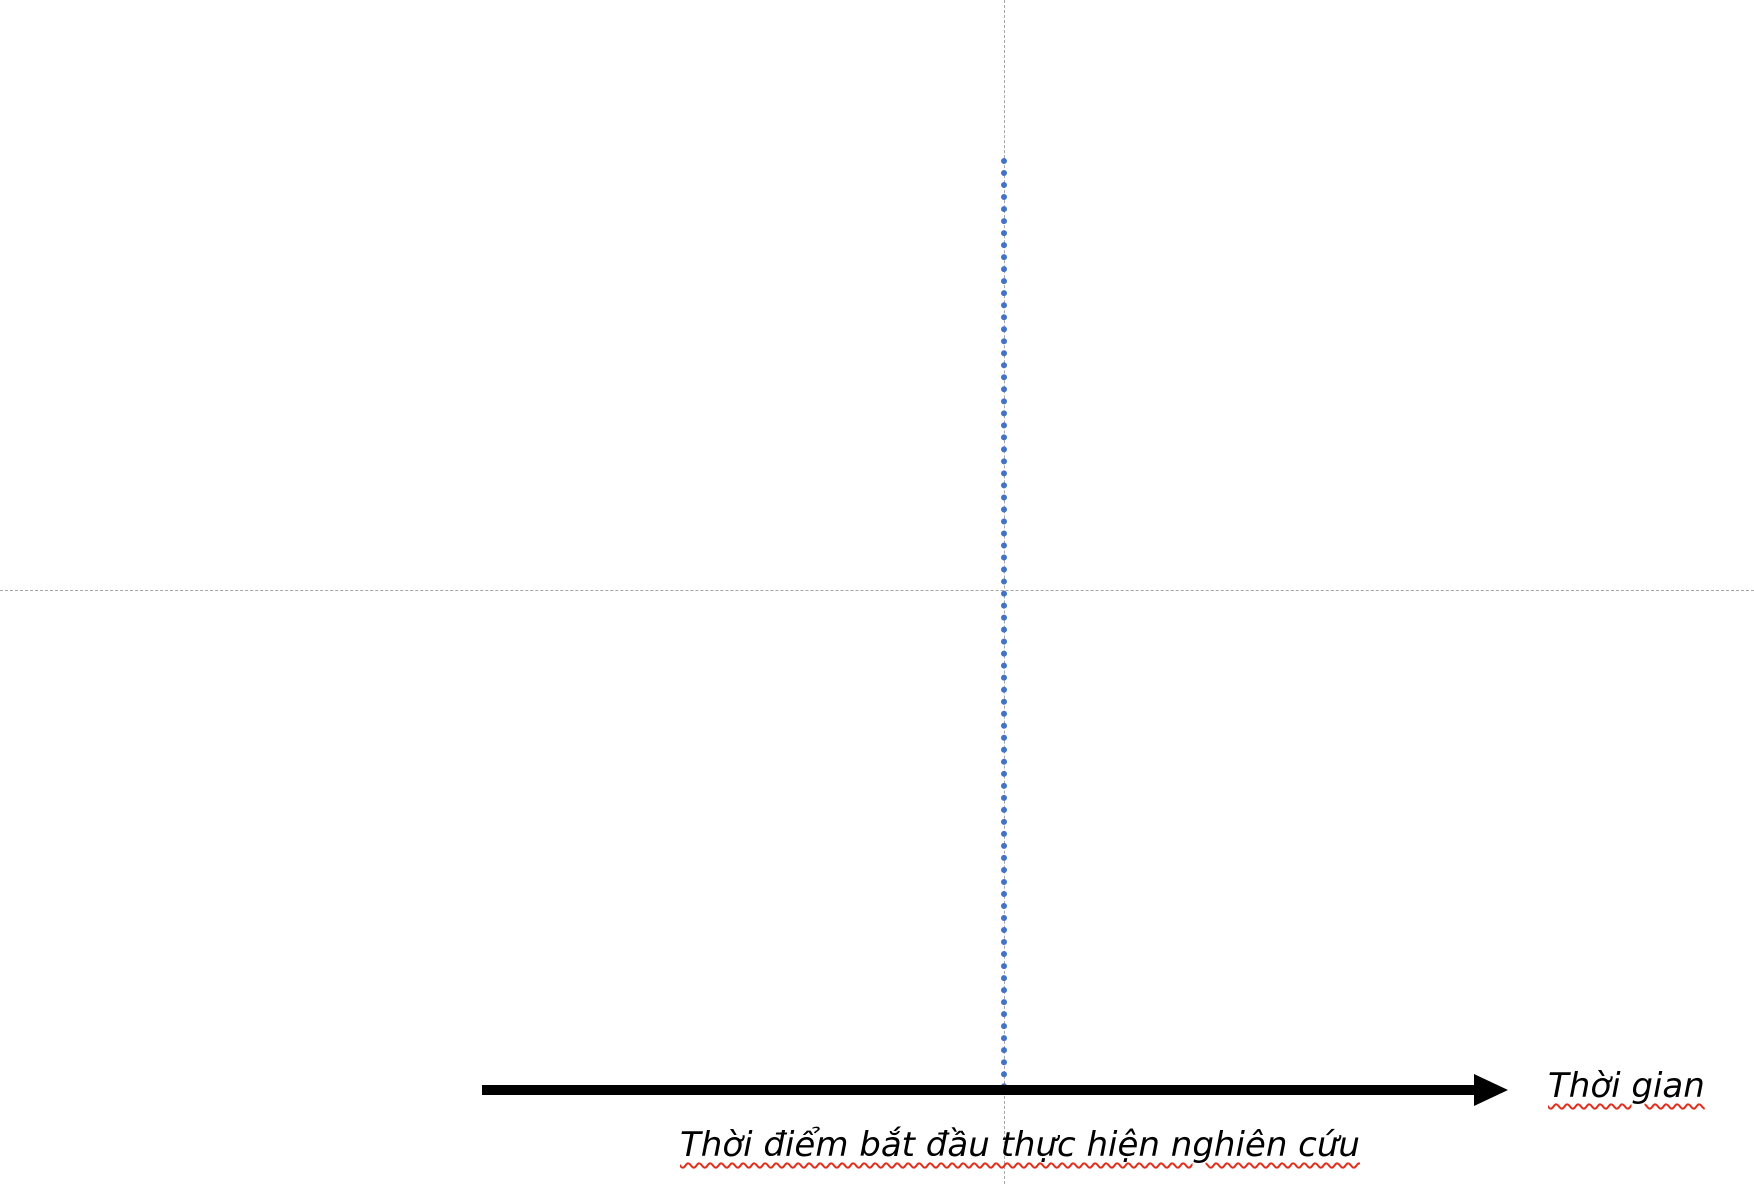  Describe the element at coordinates (979, 1090) in the screenshot. I see `time-axis-line` at that location.